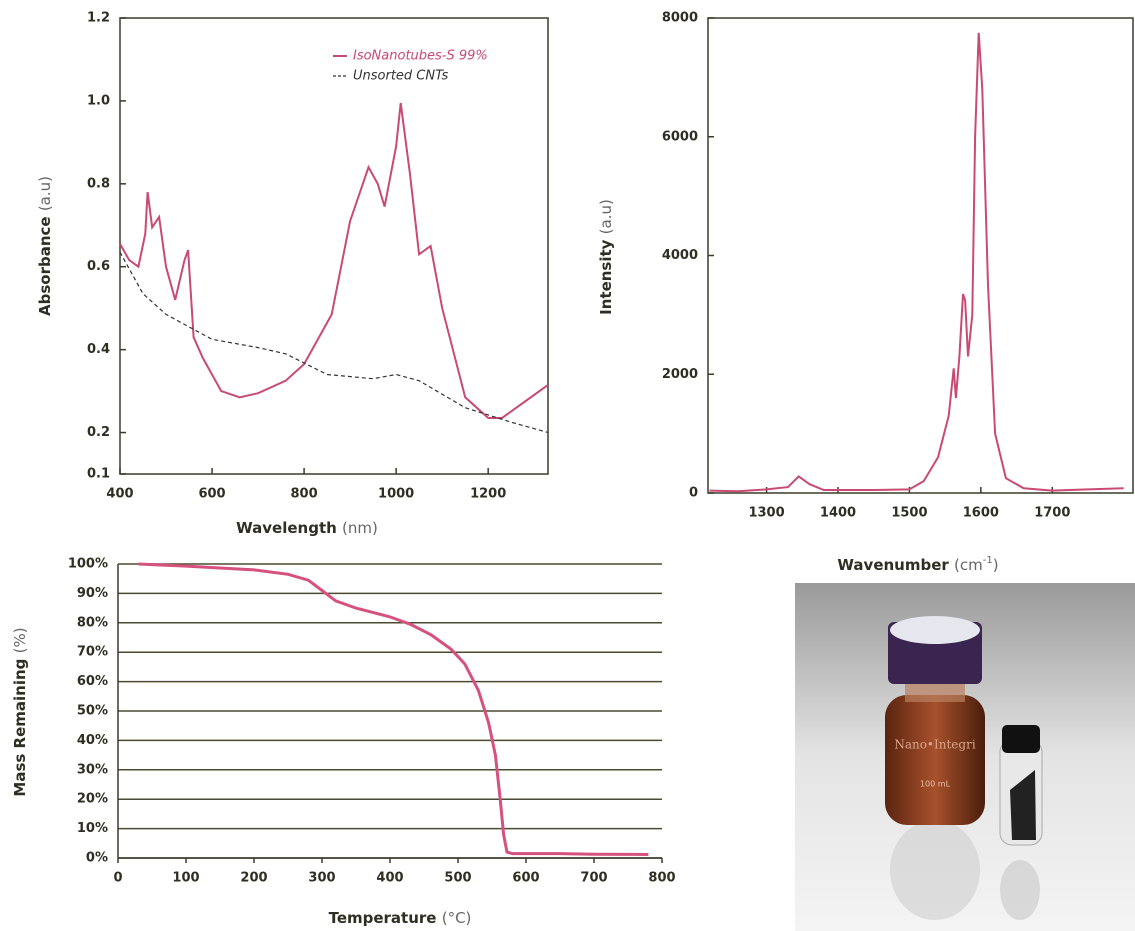 The height and width of the screenshot is (931, 1135). I want to click on photo-label: Nano•Integri, so click(934, 745).